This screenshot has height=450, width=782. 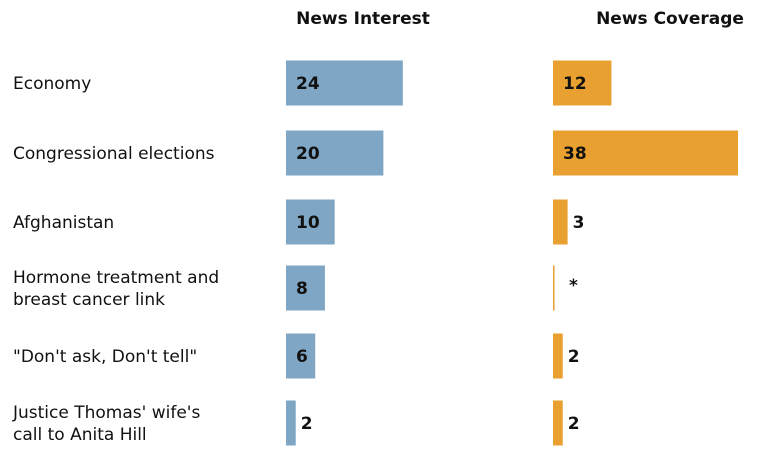 What do you see at coordinates (105, 357) in the screenshot?
I see `category-label: "Don't ask, Don't tell"` at bounding box center [105, 357].